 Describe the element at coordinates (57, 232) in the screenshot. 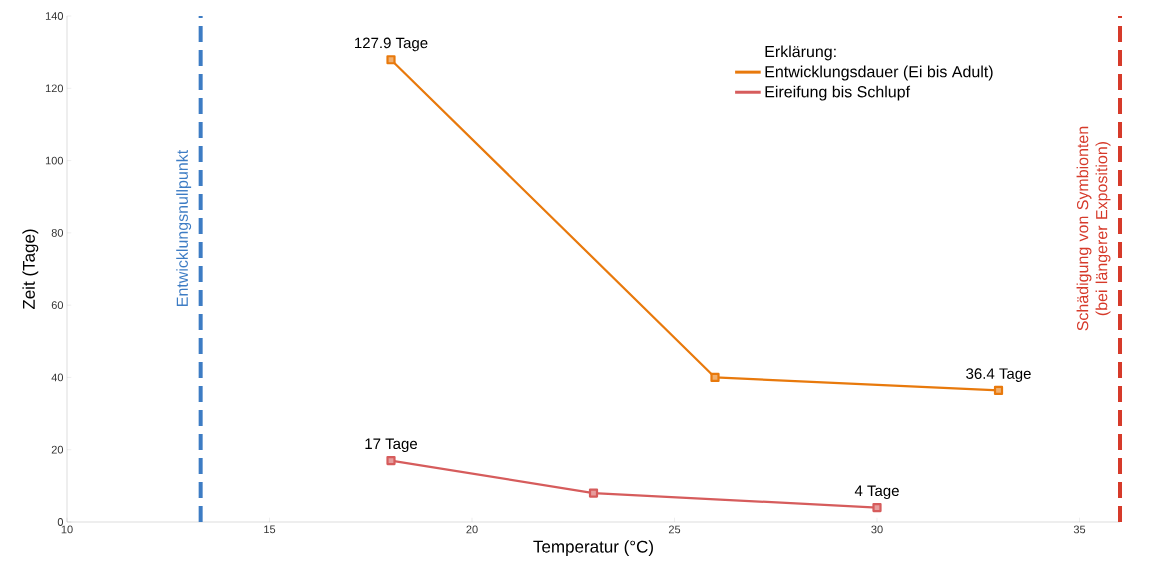

I see `y-tick-label: 80` at that location.